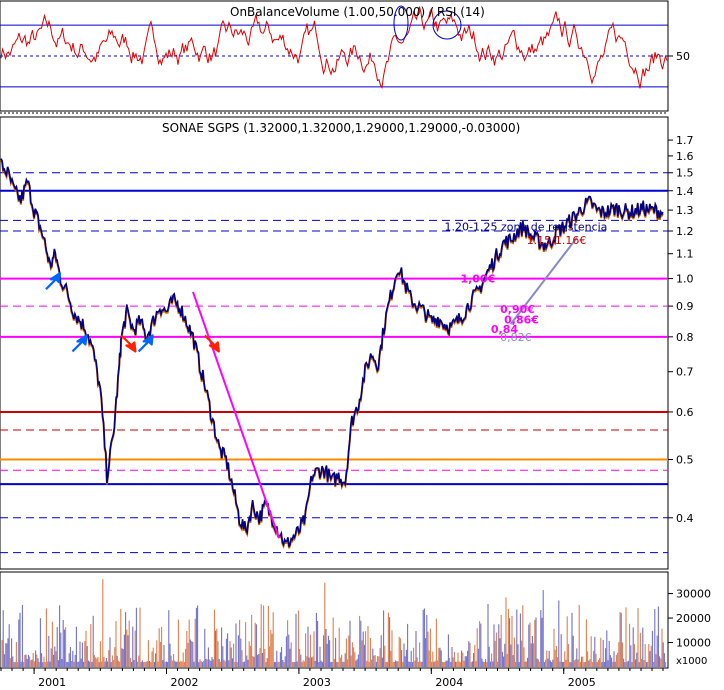  I want to click on rsi-panel, so click(334, 56).